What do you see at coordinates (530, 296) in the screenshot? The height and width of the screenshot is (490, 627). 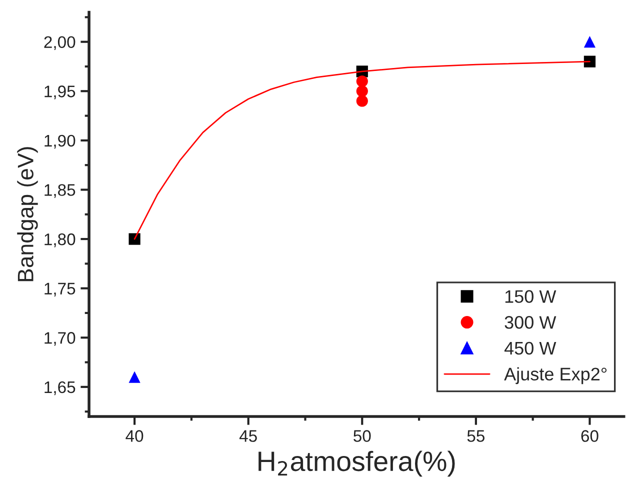 I see `legend-label: 150 W` at bounding box center [530, 296].